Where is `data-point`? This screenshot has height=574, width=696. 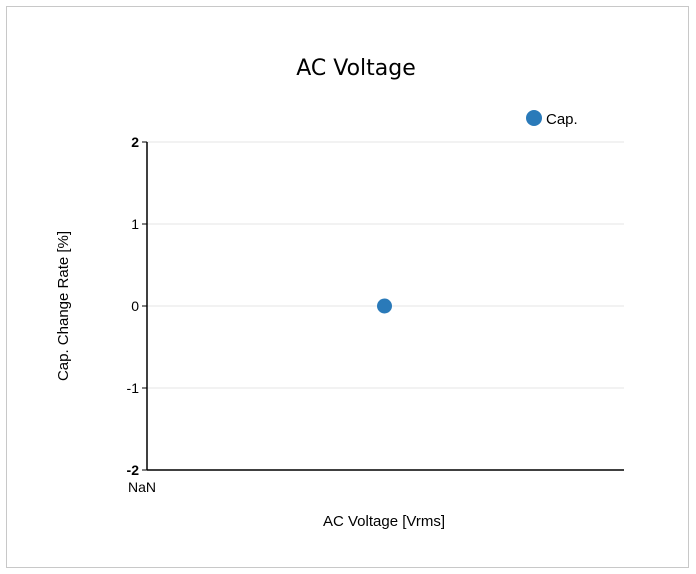 data-point is located at coordinates (384, 306).